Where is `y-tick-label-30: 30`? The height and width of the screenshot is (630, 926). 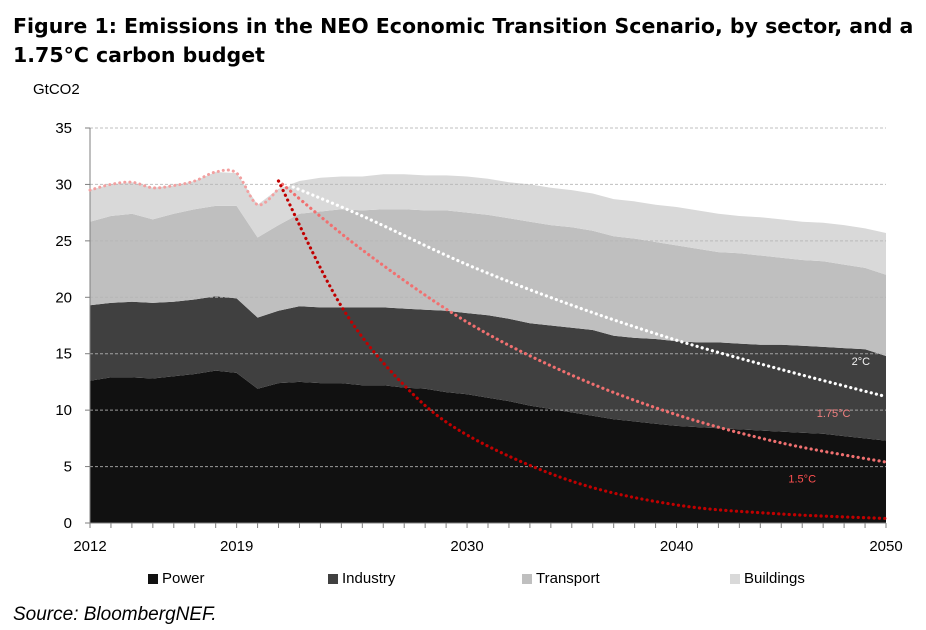
y-tick-label-30: 30 is located at coordinates (63, 184).